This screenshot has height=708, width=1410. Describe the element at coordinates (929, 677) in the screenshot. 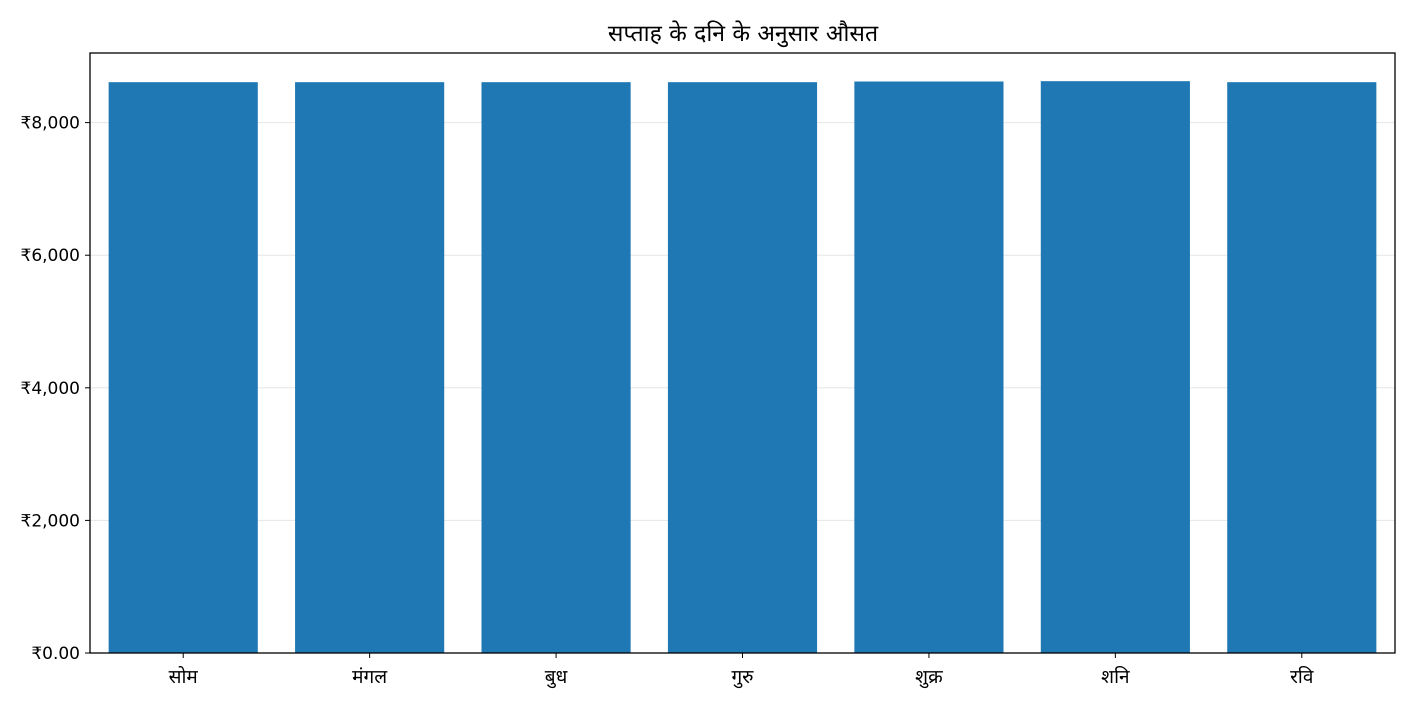

I see `x-tick-label: शुक्र` at that location.